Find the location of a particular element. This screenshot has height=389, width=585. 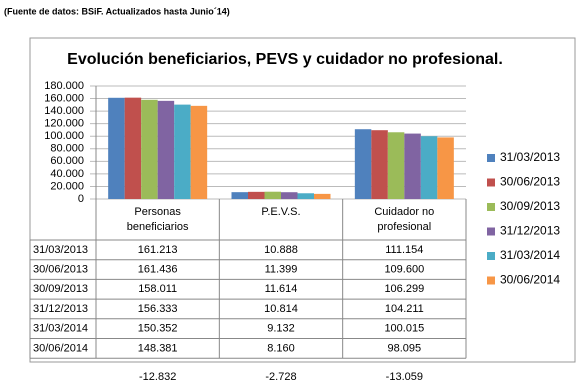

table-cell: 100.015 is located at coordinates (404, 329).